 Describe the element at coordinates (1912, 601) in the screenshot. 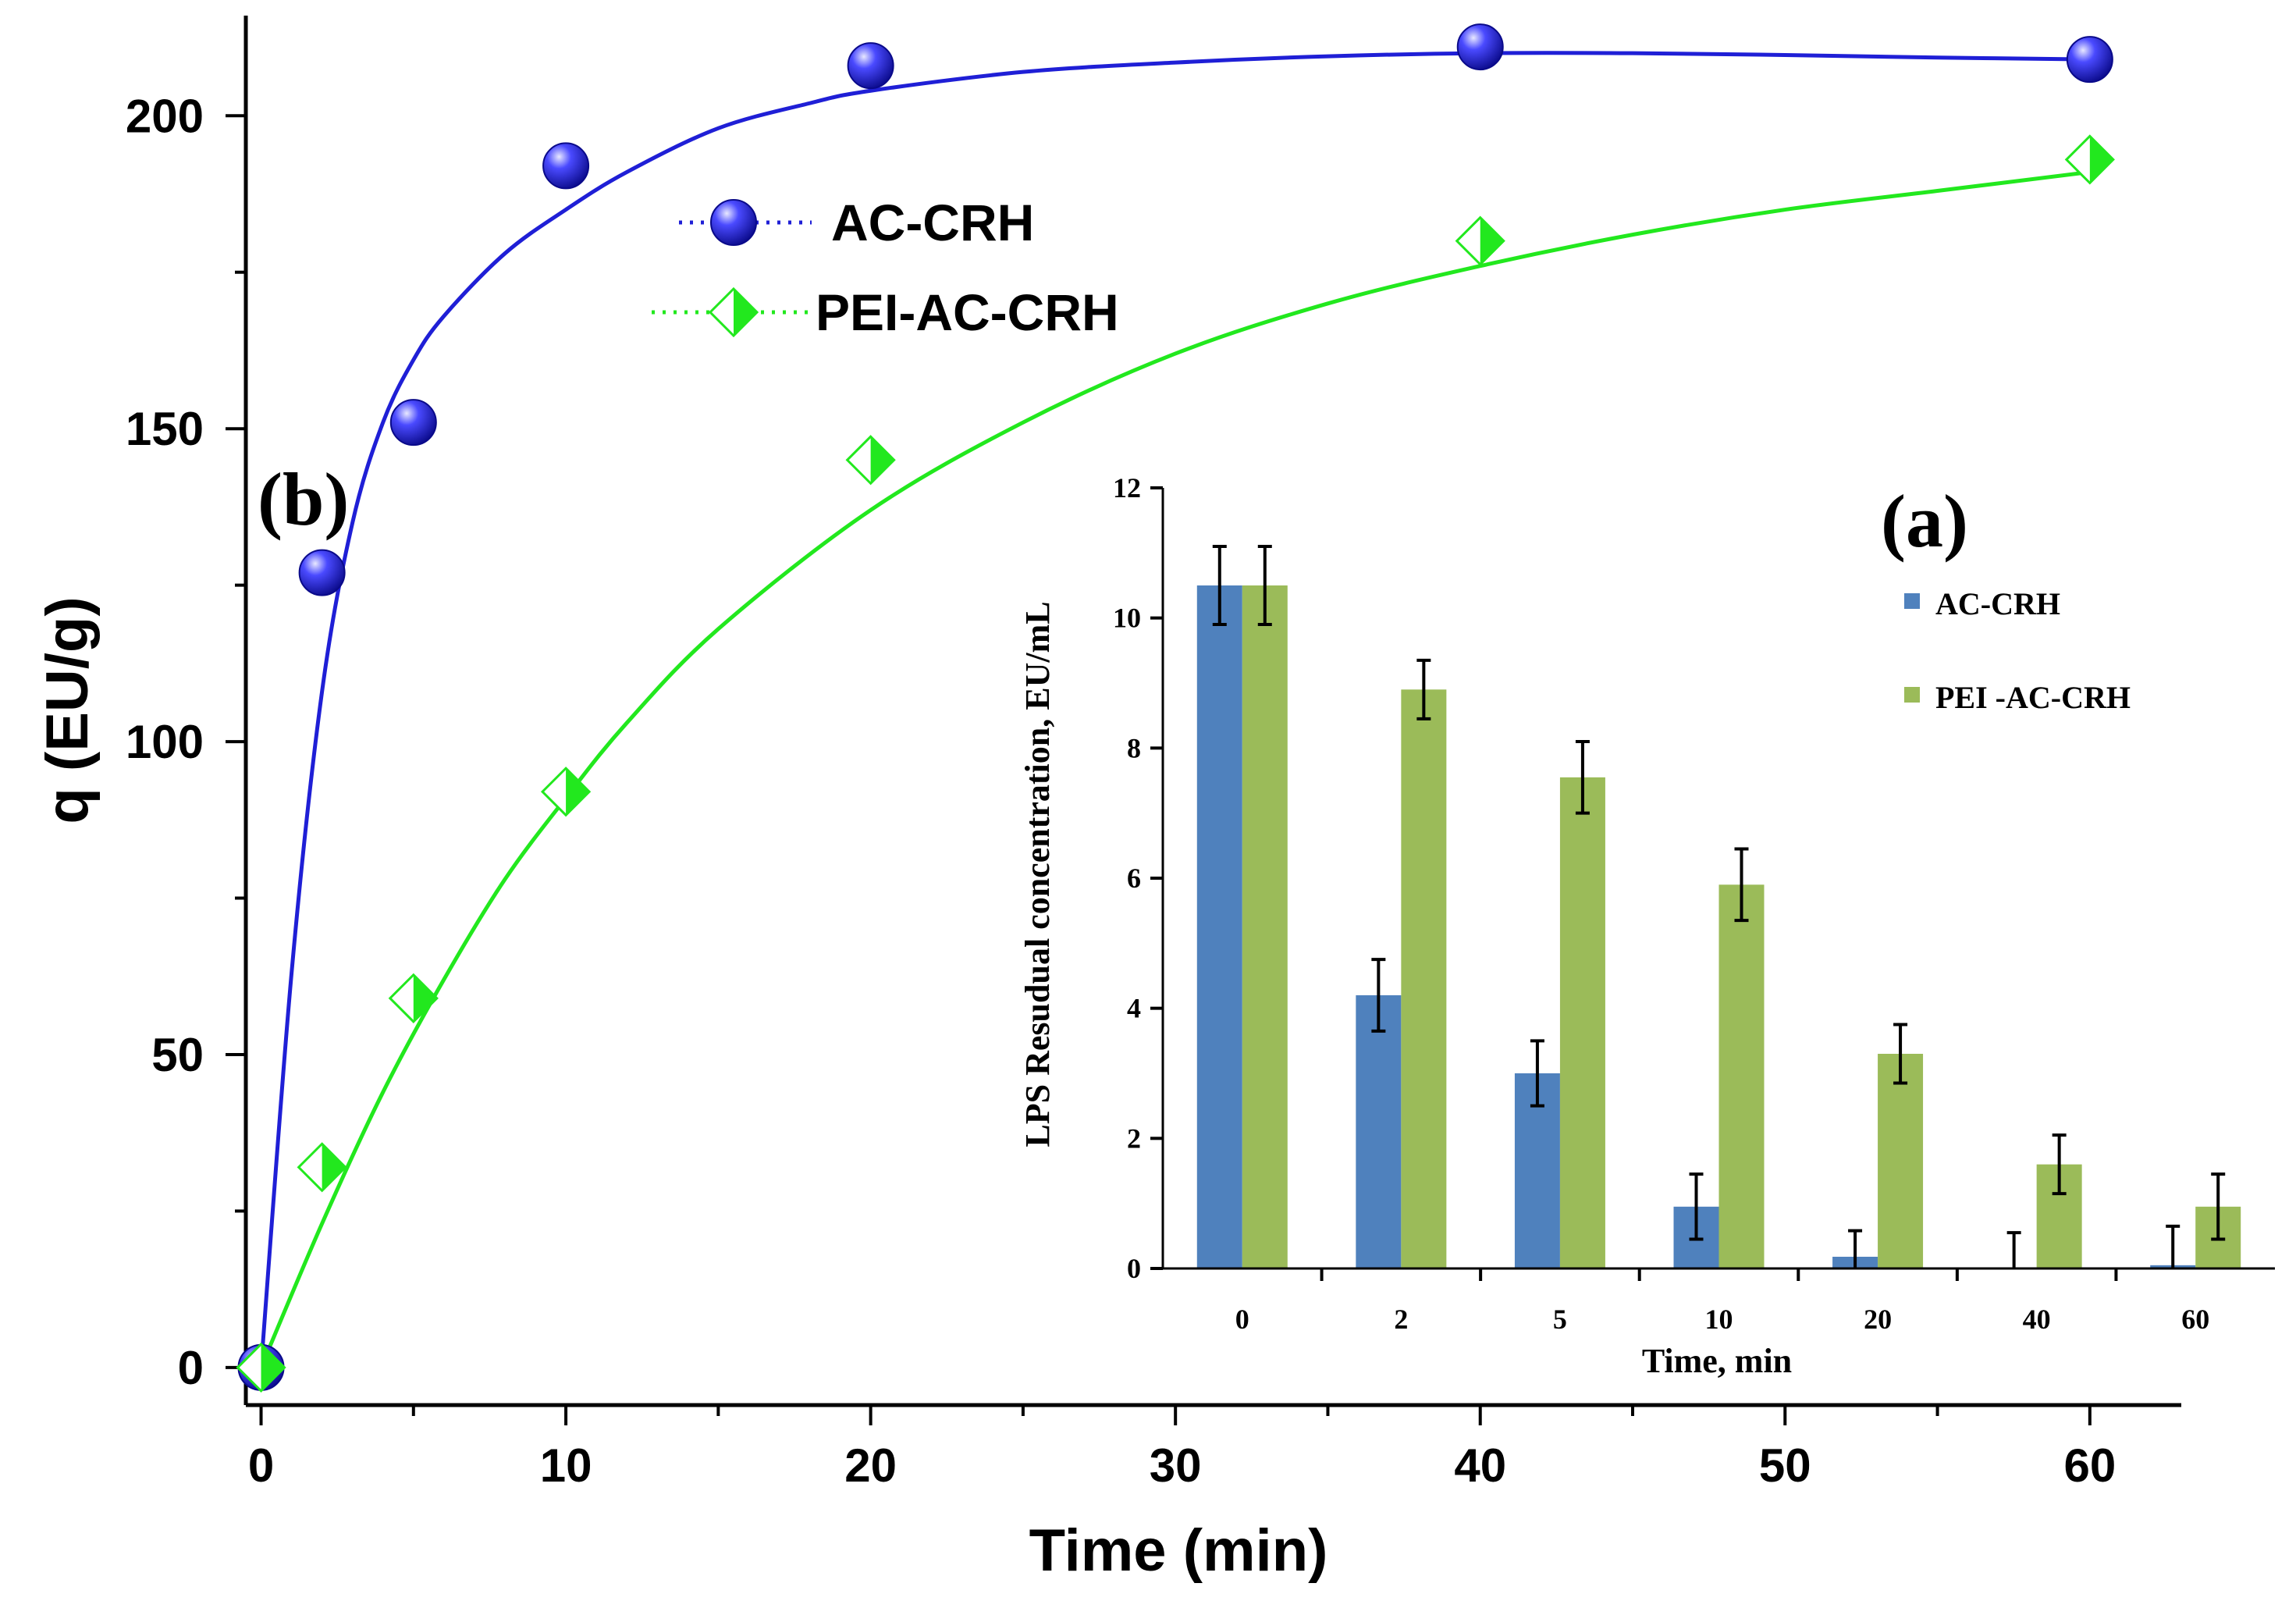

I see `inset-legend-ac-crh-swatch` at that location.